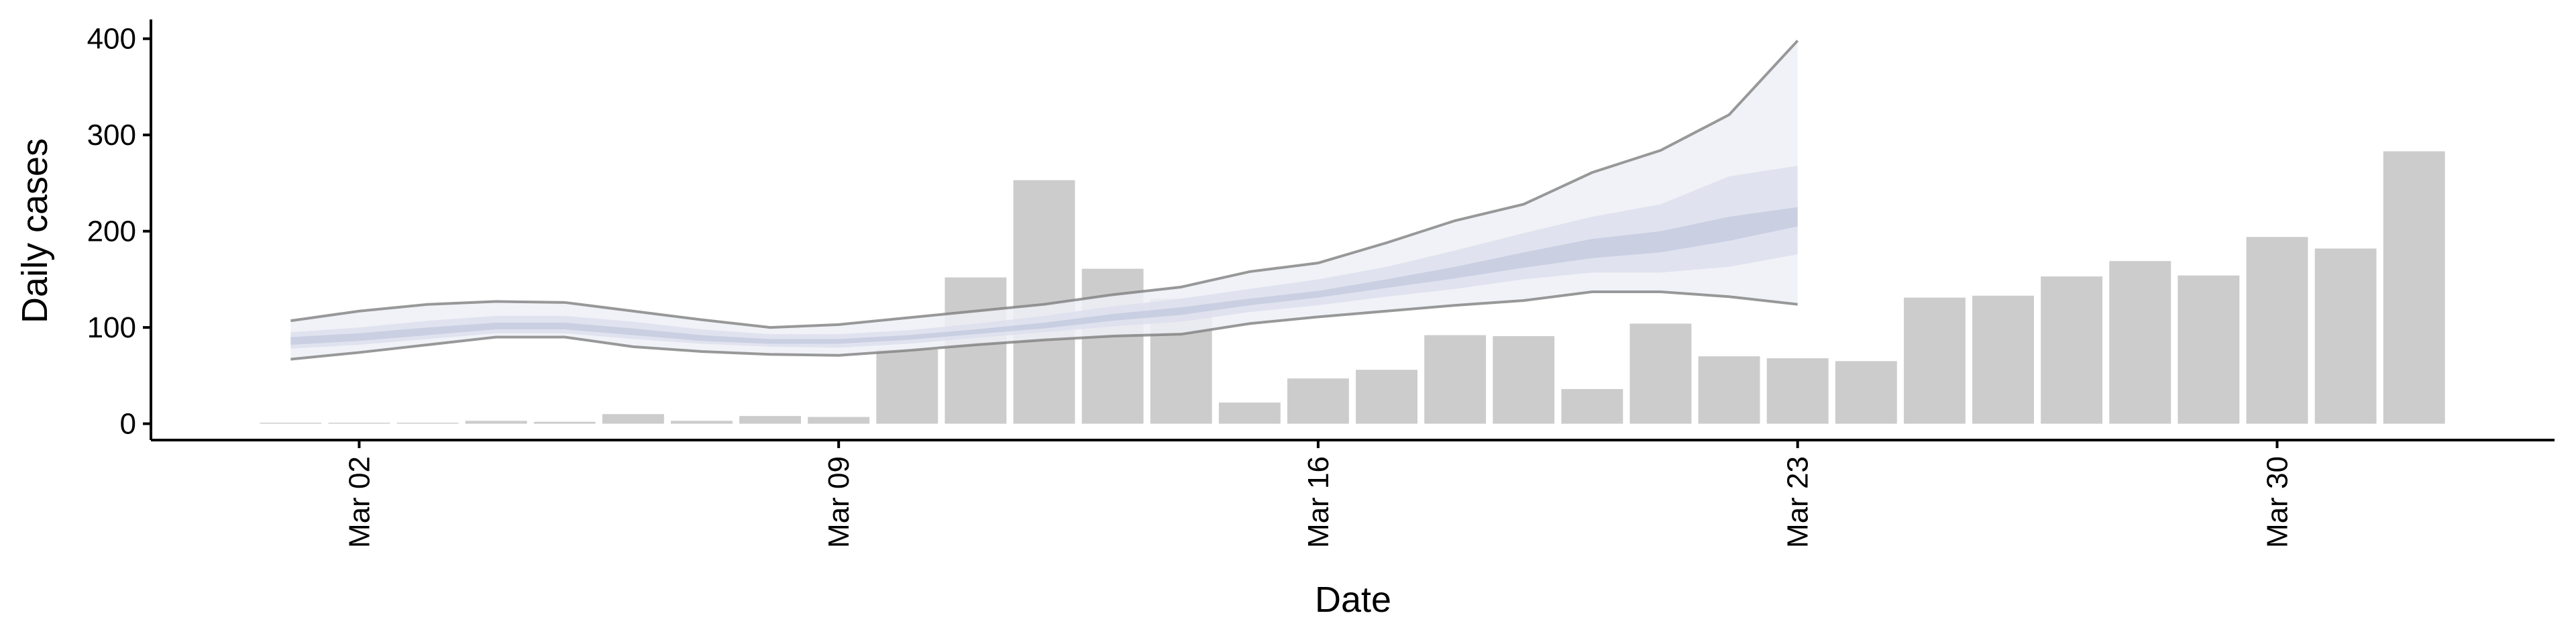  What do you see at coordinates (1318, 502) in the screenshot?
I see `x-tick-label: Mar 16` at bounding box center [1318, 502].